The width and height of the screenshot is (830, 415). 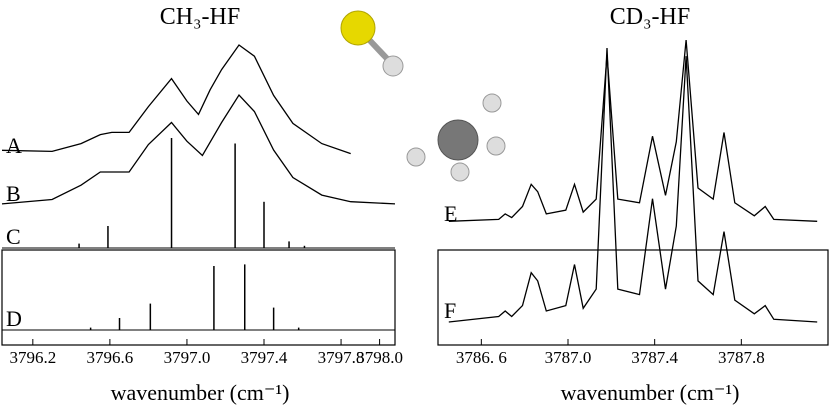 What do you see at coordinates (32, 357) in the screenshot?
I see `x-tick-label: 3796.2` at bounding box center [32, 357].